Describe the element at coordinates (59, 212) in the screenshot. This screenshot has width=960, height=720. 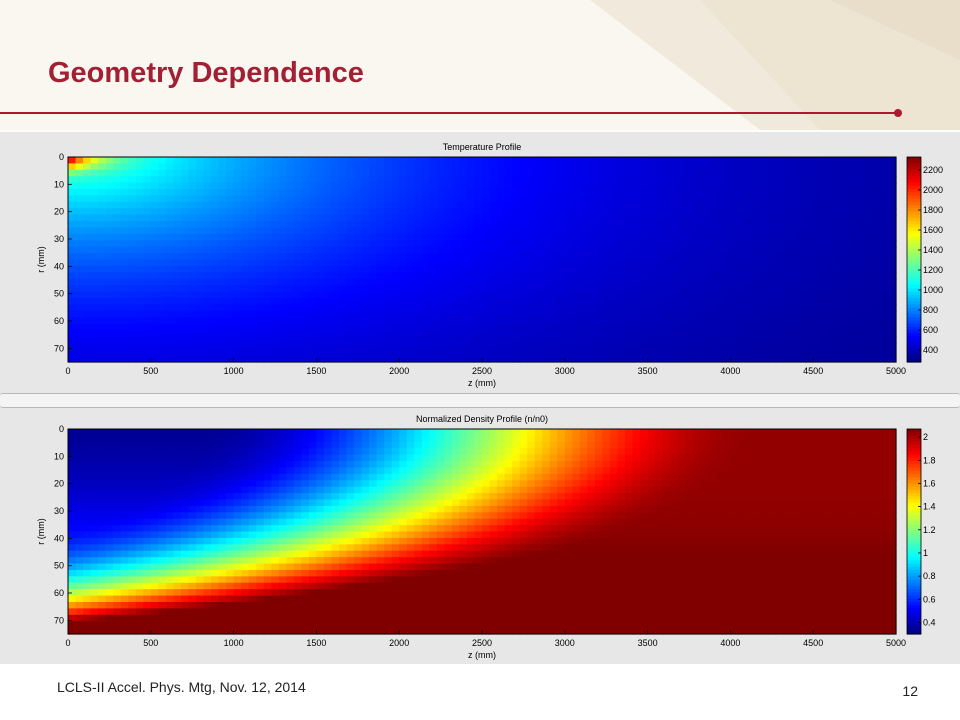
I see `y-tick-label: 20` at that location.